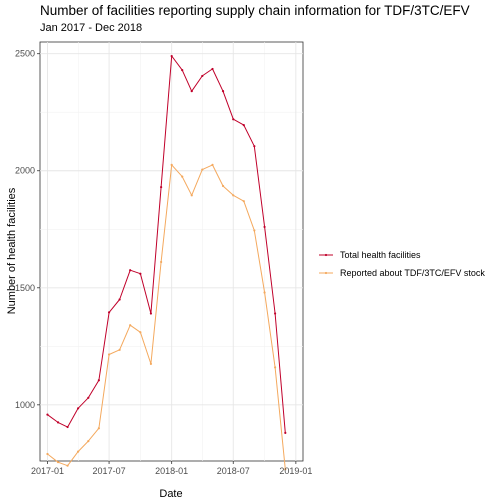 This screenshot has height=504, width=504. Describe the element at coordinates (109, 471) in the screenshot. I see `x-tick-label: 2017-07` at that location.